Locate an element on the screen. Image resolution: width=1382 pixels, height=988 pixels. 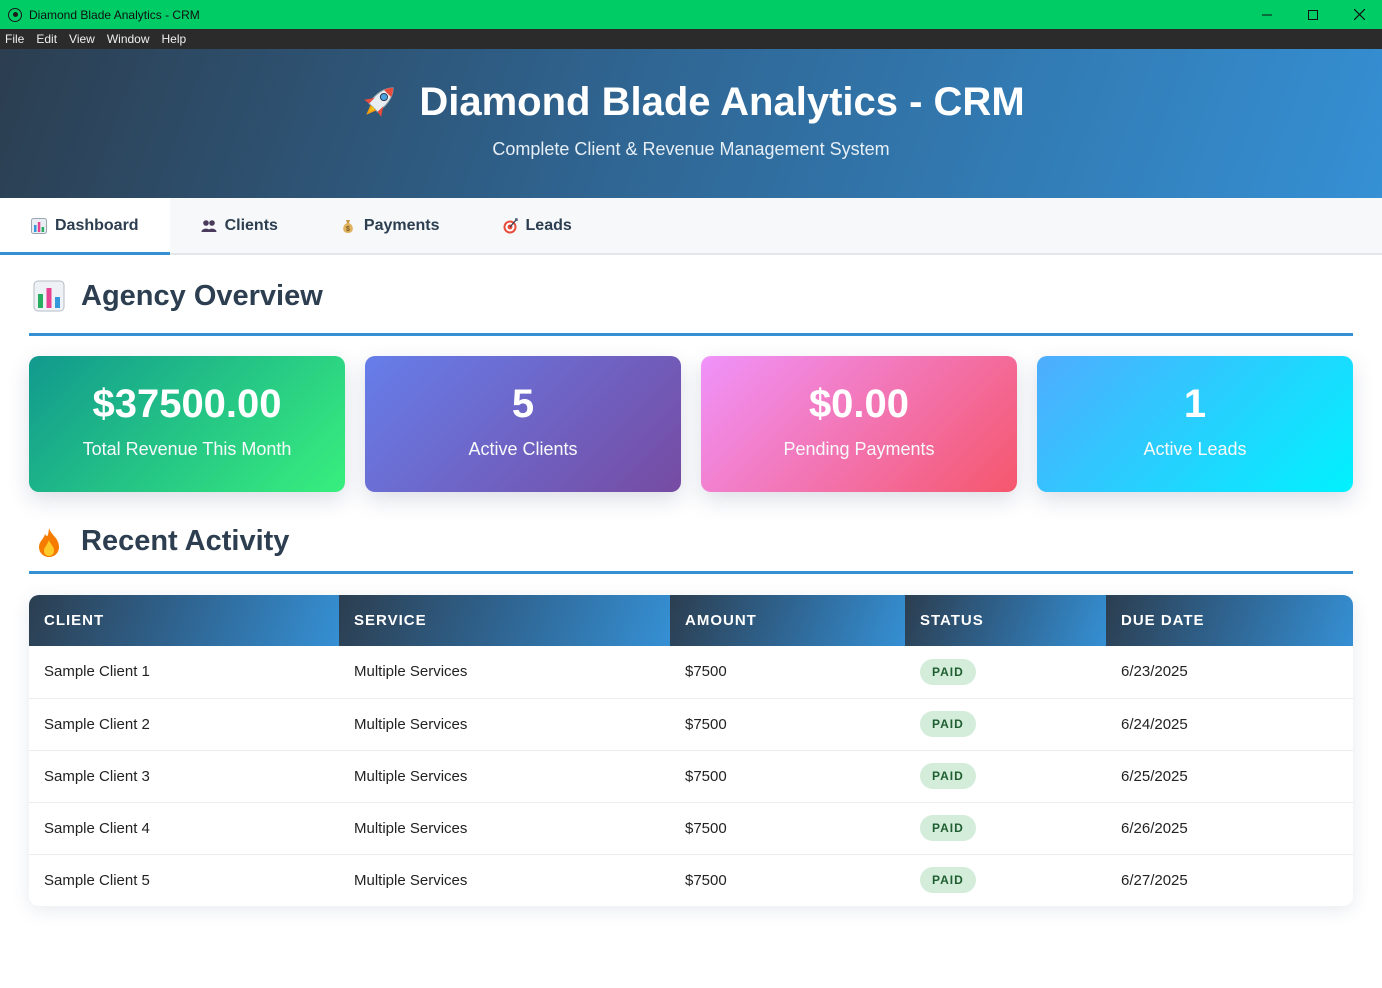
maximize-icon is located at coordinates (1313, 14).